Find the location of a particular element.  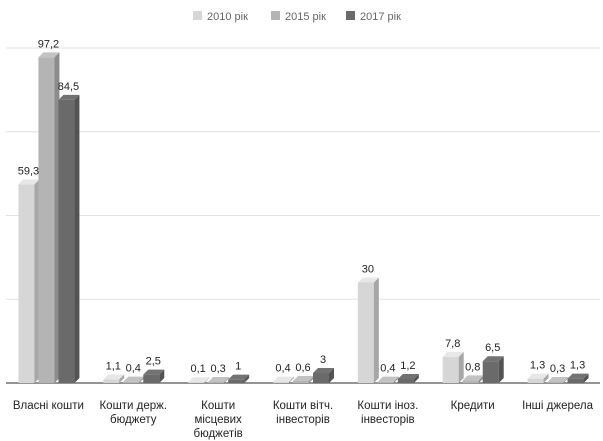

category-label: Інші джерела is located at coordinates (557, 406).